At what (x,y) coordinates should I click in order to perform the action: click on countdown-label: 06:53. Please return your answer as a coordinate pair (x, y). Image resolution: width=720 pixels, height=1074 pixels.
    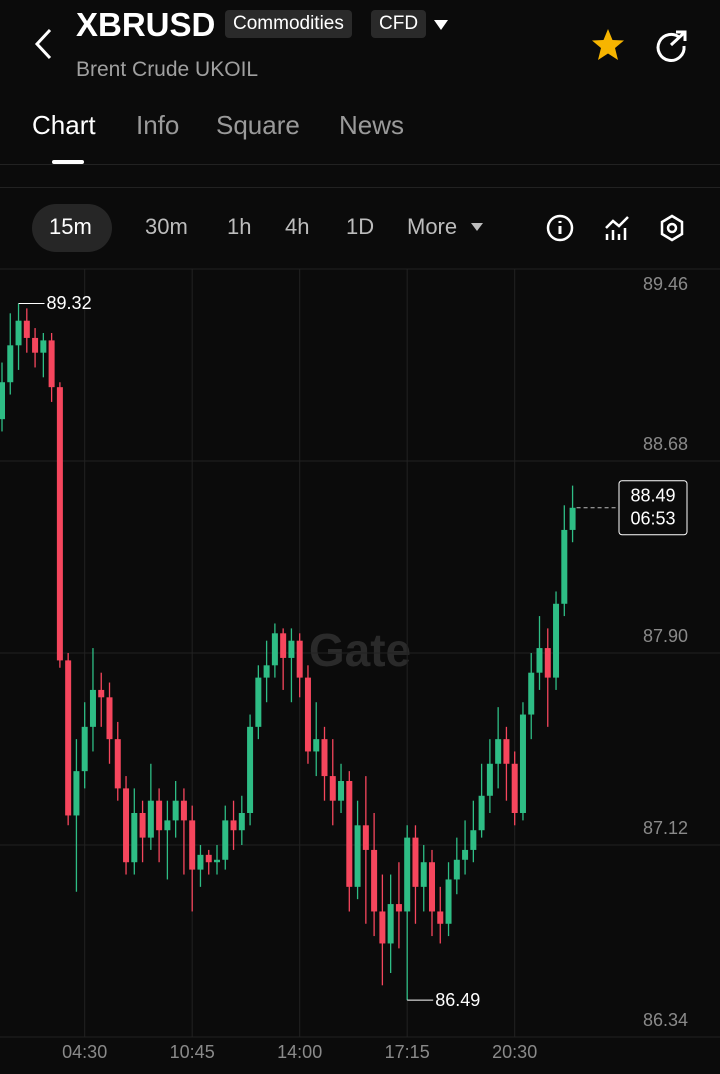
    Looking at the image, I should click on (652, 519).